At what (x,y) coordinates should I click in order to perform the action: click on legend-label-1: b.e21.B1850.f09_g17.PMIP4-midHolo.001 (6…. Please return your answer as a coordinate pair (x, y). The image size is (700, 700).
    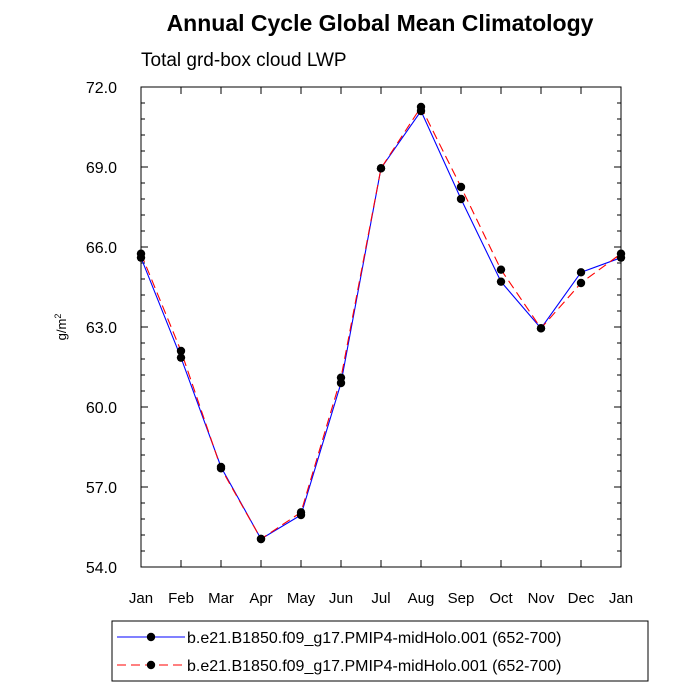
    Looking at the image, I should click on (374, 638).